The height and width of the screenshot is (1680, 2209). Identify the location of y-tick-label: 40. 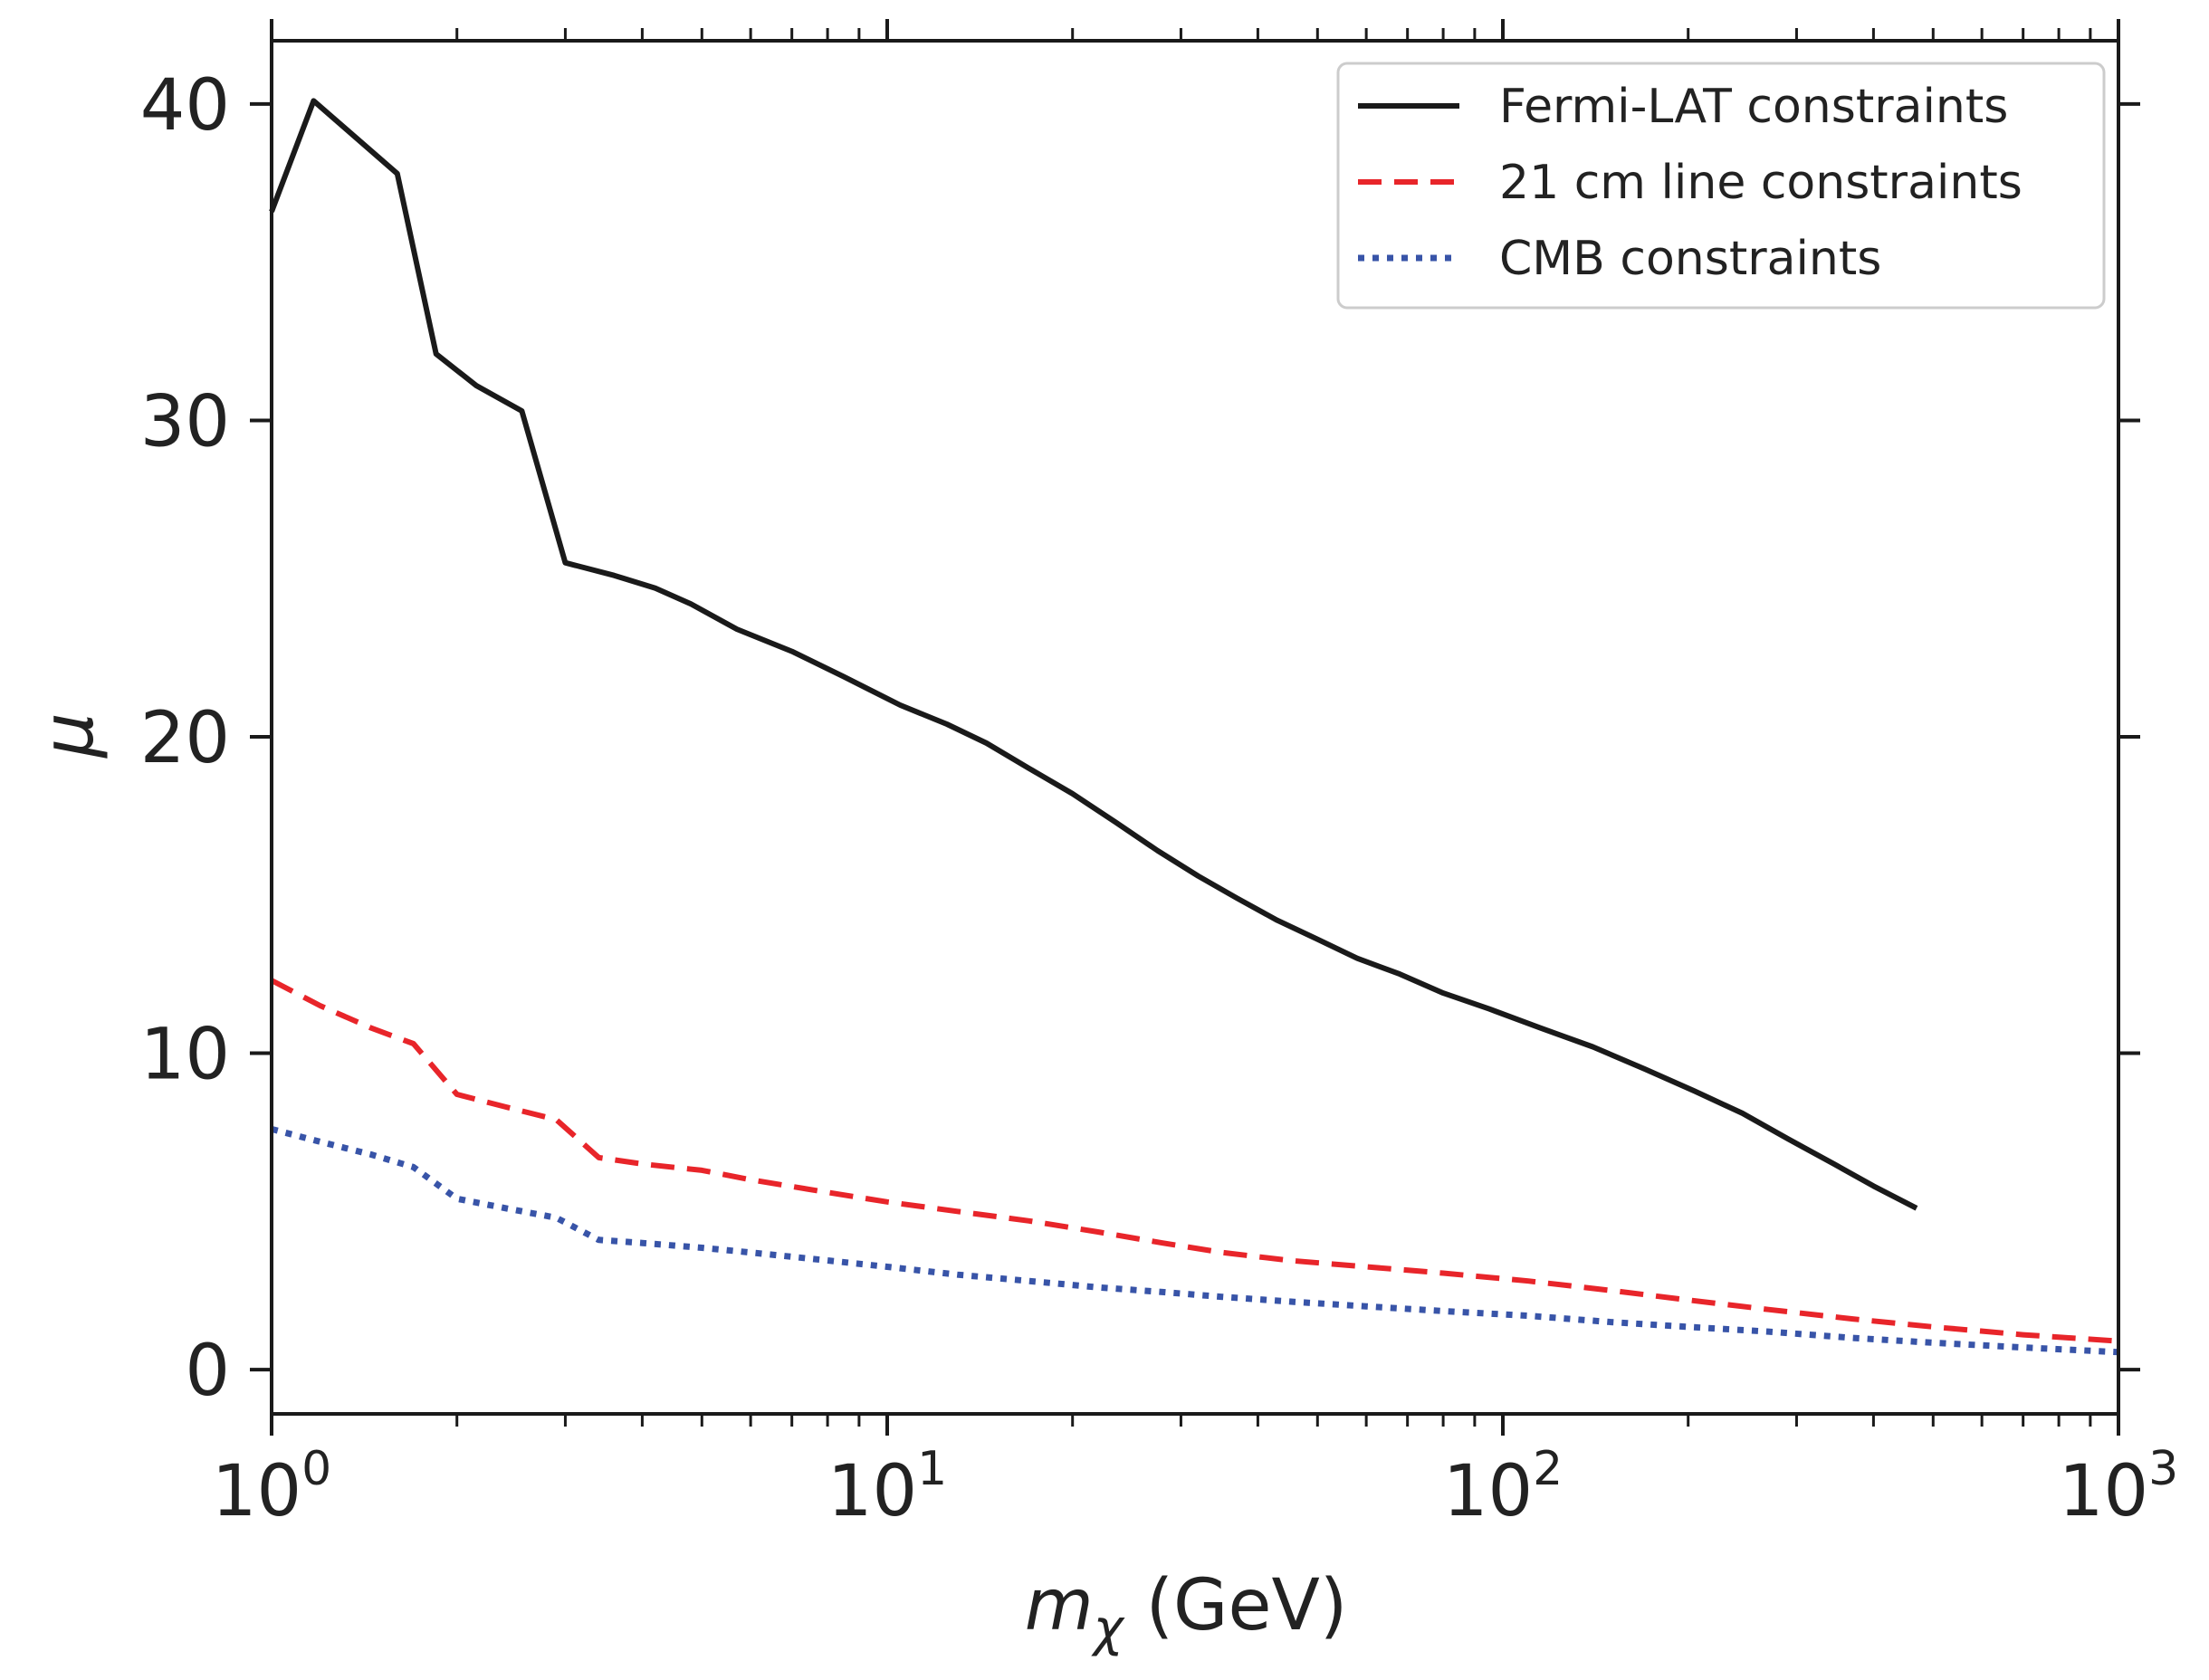
(185, 106).